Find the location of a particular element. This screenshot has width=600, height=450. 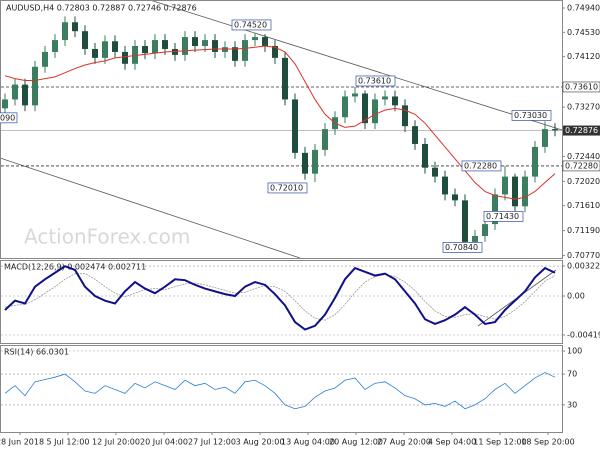

watermark: ActionForex.com is located at coordinates (107, 237).